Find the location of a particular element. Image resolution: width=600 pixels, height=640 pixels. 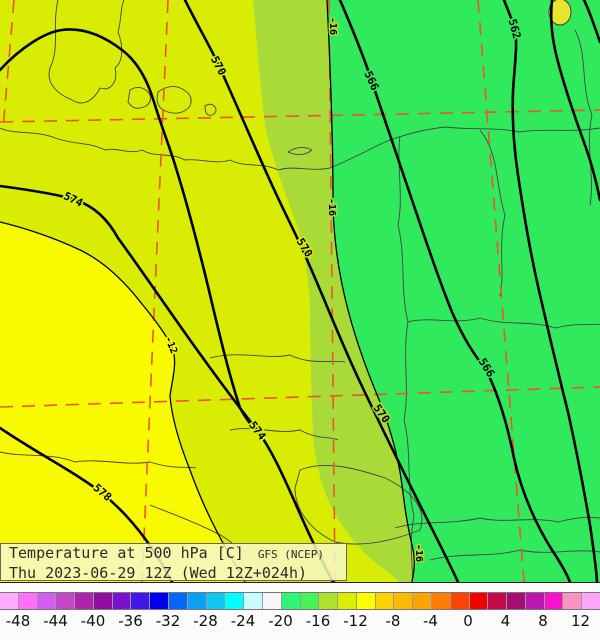

scale-tick-label: 12 is located at coordinates (580, 621).